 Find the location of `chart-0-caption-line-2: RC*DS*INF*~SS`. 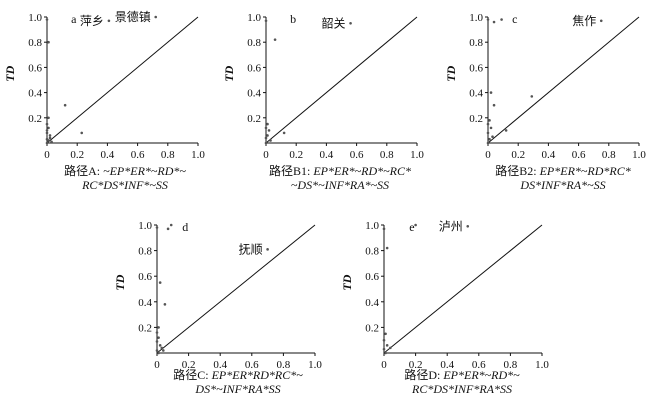

chart-0-caption-line-2: RC*DS*INF*~SS is located at coordinates (124, 185).